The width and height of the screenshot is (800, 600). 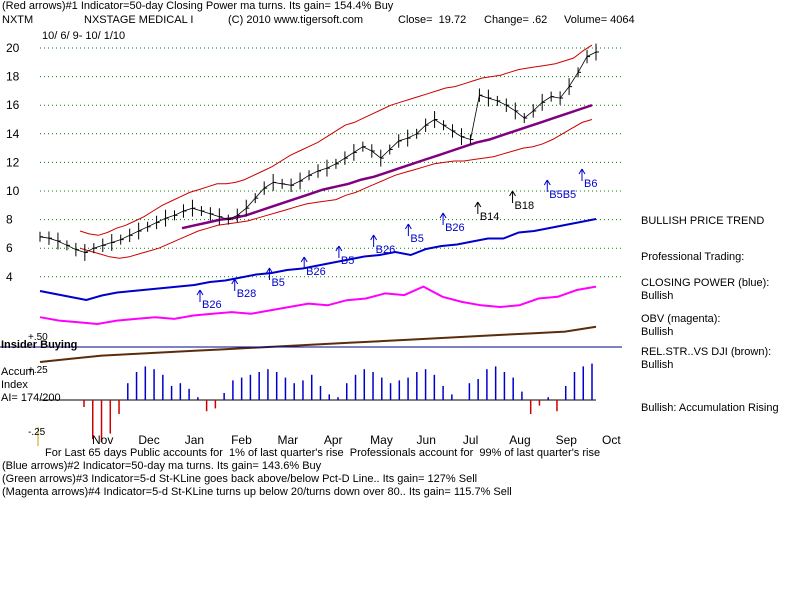 I want to click on signal-label: B5B5, so click(x=562, y=195).